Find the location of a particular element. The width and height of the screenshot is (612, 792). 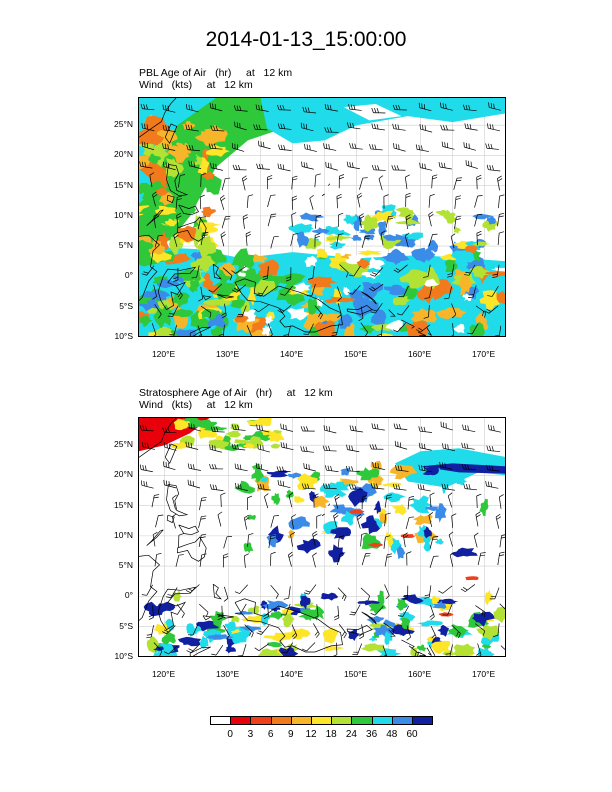

colorbar-label: 60 is located at coordinates (412, 734).